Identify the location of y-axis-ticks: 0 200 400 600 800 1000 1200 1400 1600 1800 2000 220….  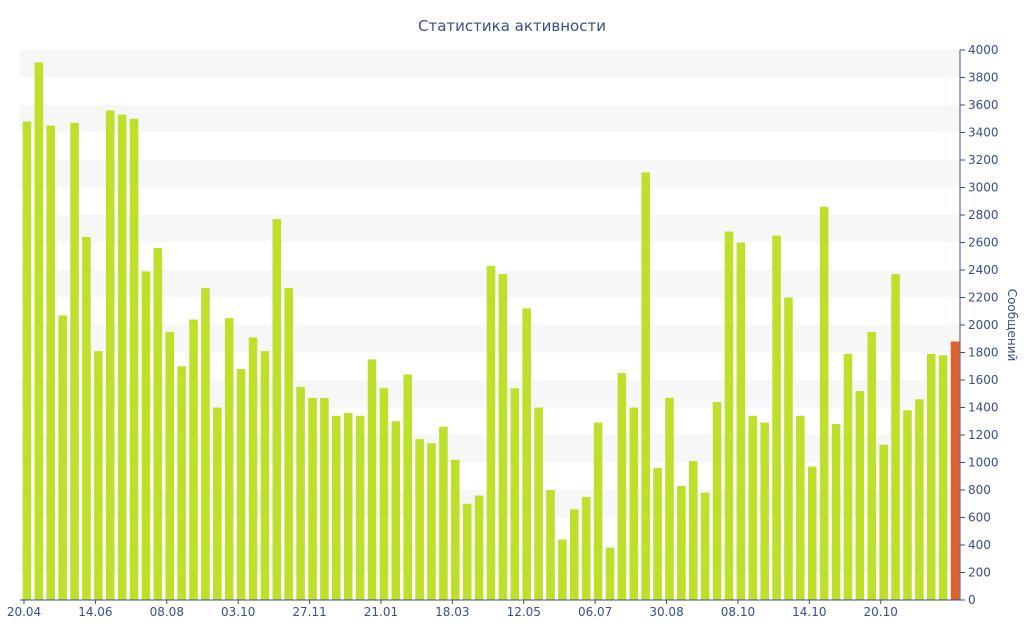
(979, 325).